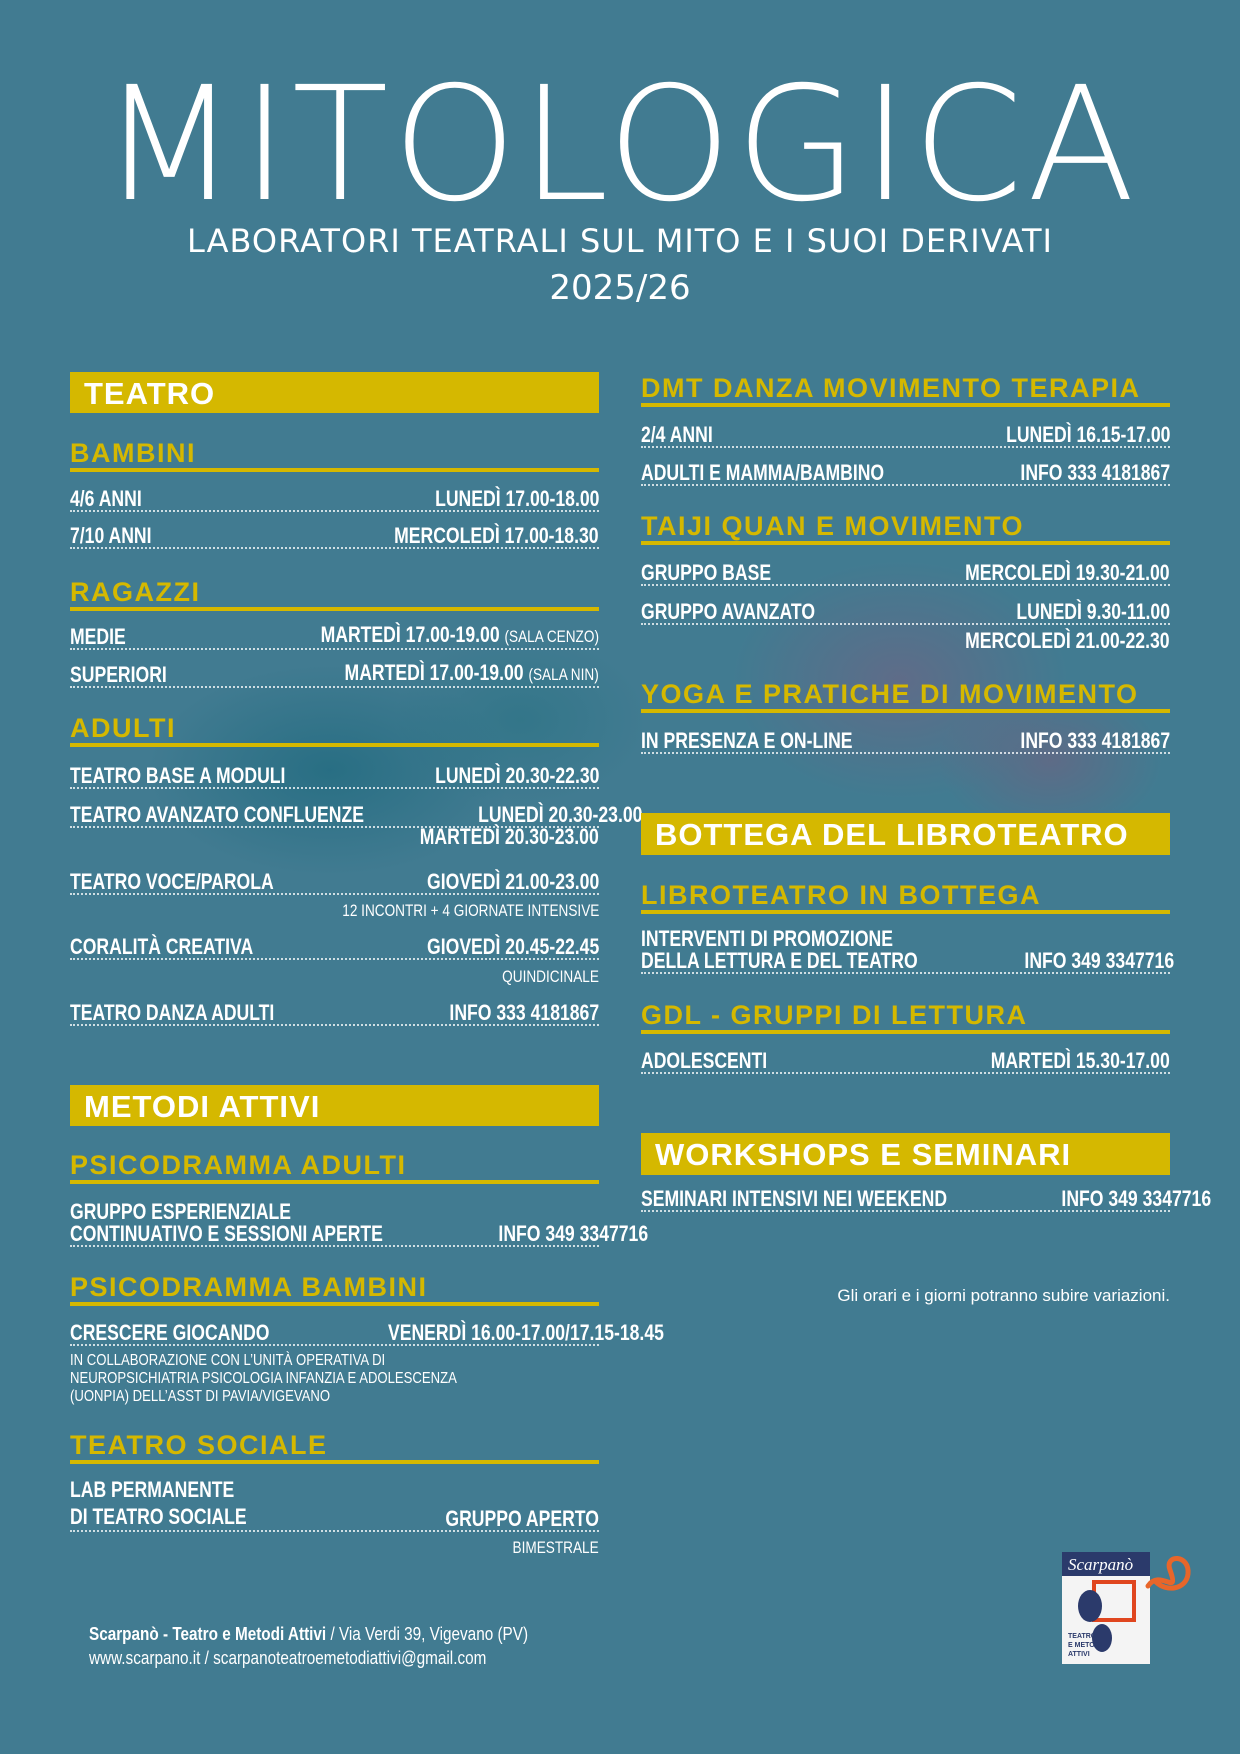  What do you see at coordinates (1085, 1645) in the screenshot?
I see `svg-text: E METODI` at bounding box center [1085, 1645].